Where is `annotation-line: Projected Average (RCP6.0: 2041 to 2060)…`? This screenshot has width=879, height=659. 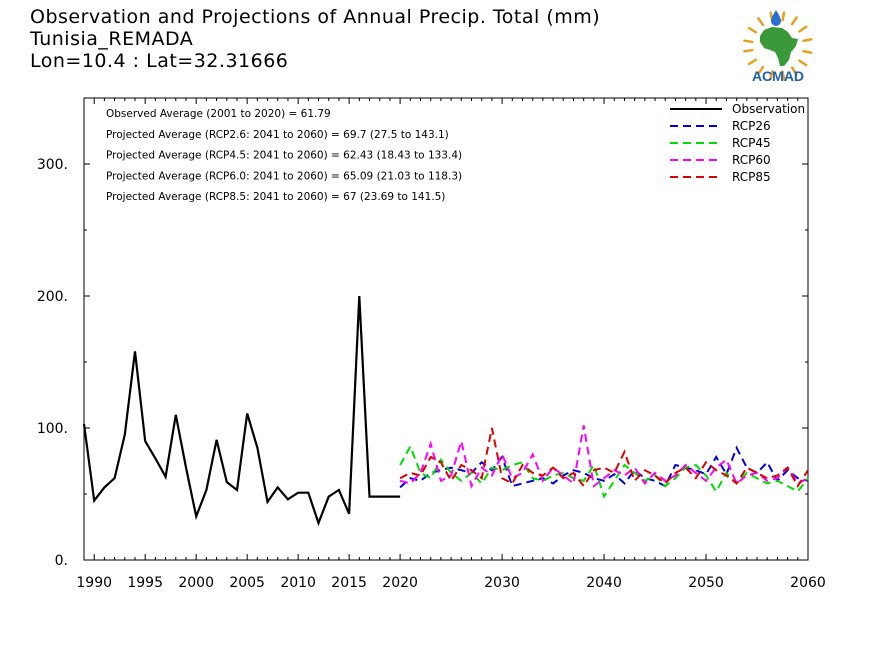
annotation-line: Projected Average (RCP6.0: 2041 to 2060)… is located at coordinates (284, 176).